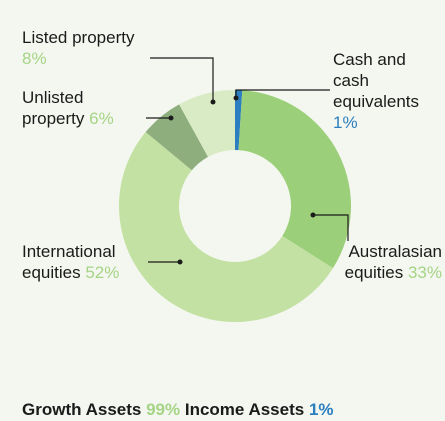 Image resolution: width=445 pixels, height=421 pixels. Describe the element at coordinates (84, 48) in the screenshot. I see `segment-label: Listed property 8%` at that location.